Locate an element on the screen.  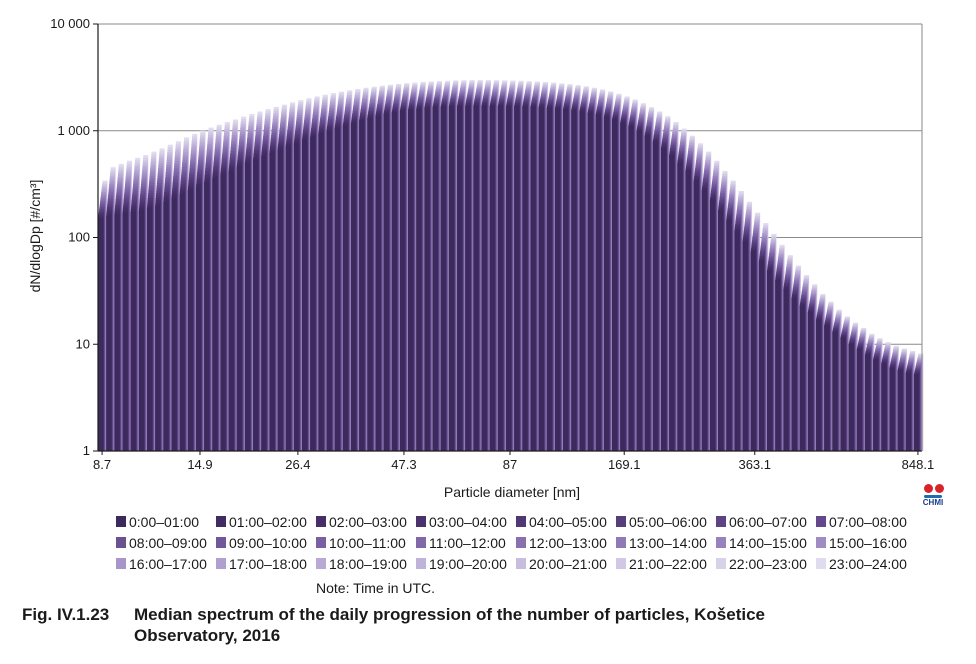
legend-item: 07:00–08:00 is located at coordinates (866, 521).